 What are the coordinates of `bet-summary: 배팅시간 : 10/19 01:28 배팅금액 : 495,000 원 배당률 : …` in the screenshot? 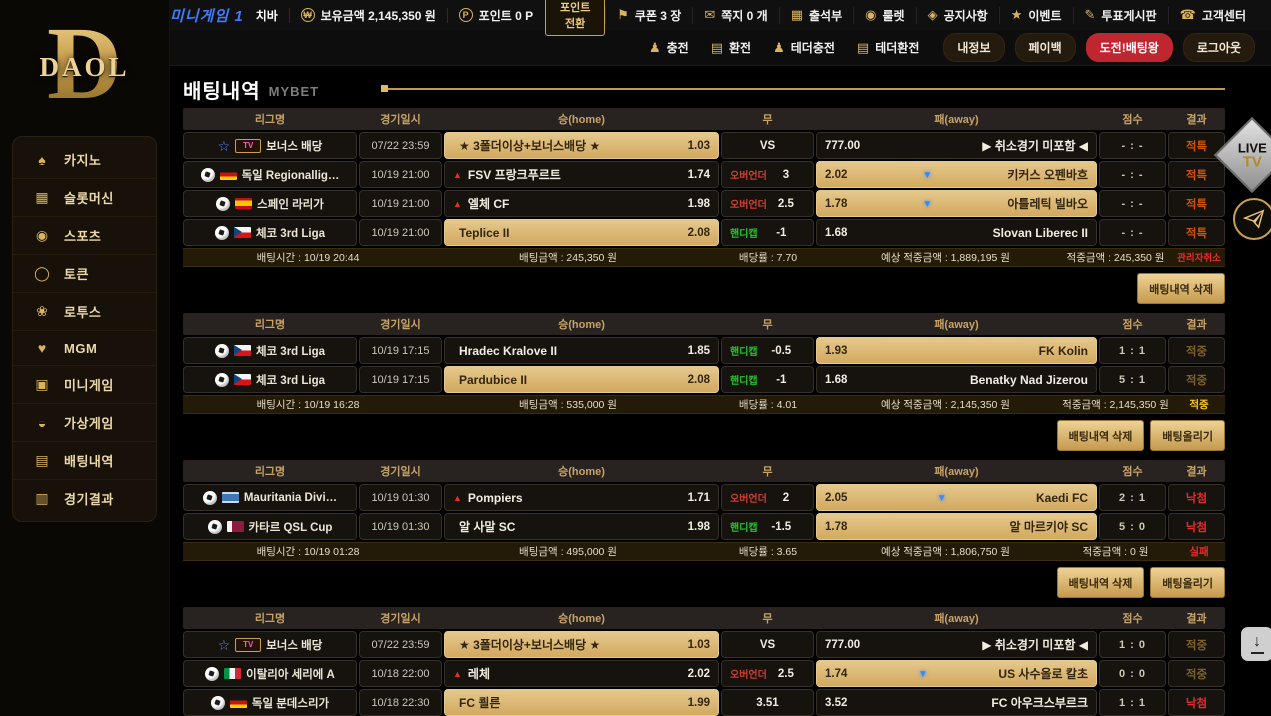 It's located at (704, 551).